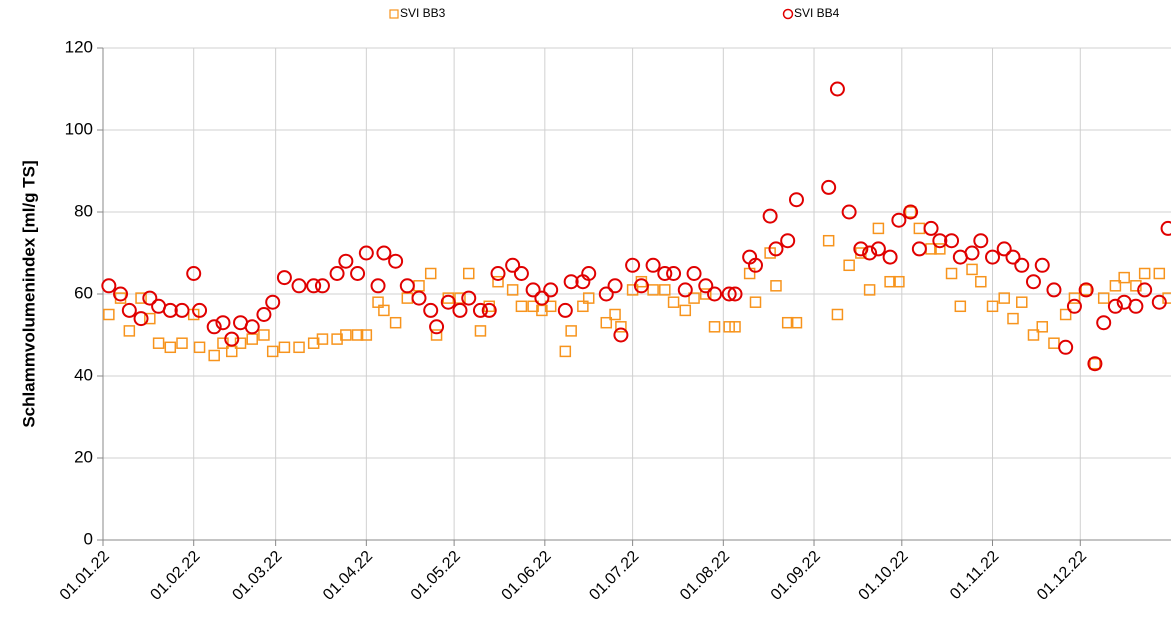 The height and width of the screenshot is (644, 1171). What do you see at coordinates (83, 374) in the screenshot?
I see `y-tick-label: 40` at bounding box center [83, 374].